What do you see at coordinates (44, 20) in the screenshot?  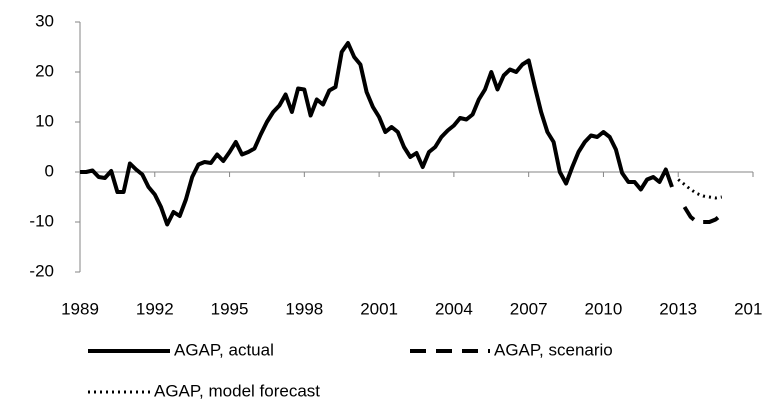 I see `y-tick-label: 30` at bounding box center [44, 20].